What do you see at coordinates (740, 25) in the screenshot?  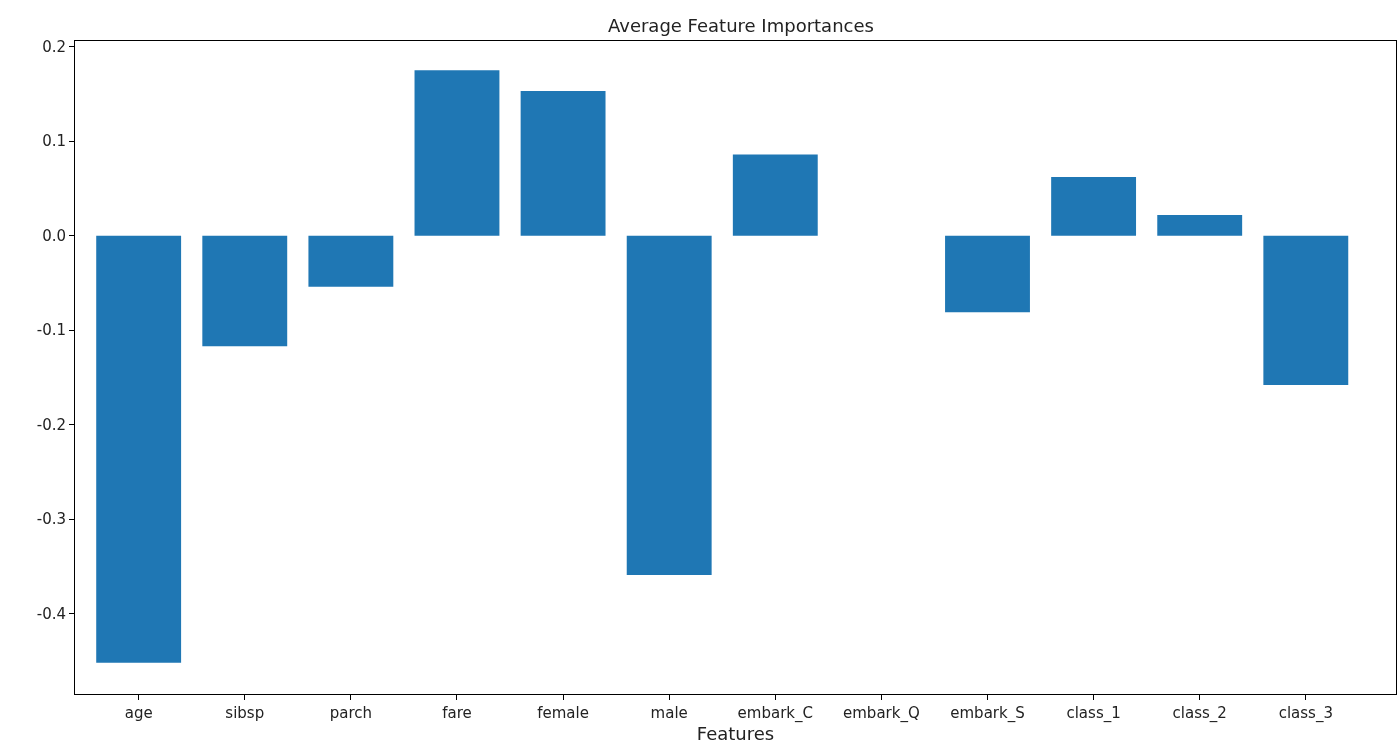 I see `chart-title: Average Feature Importances` at bounding box center [740, 25].